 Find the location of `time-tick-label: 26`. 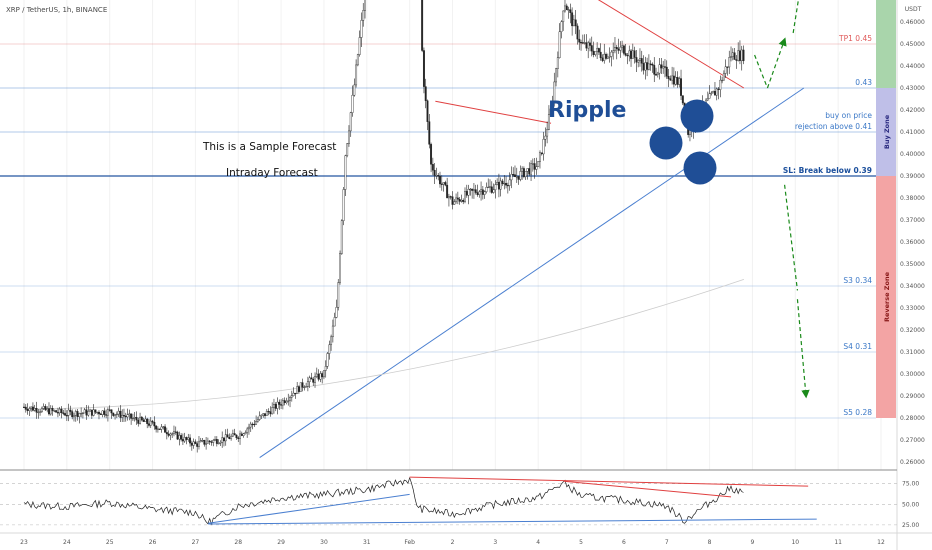

time-tick-label: 26 is located at coordinates (153, 542).